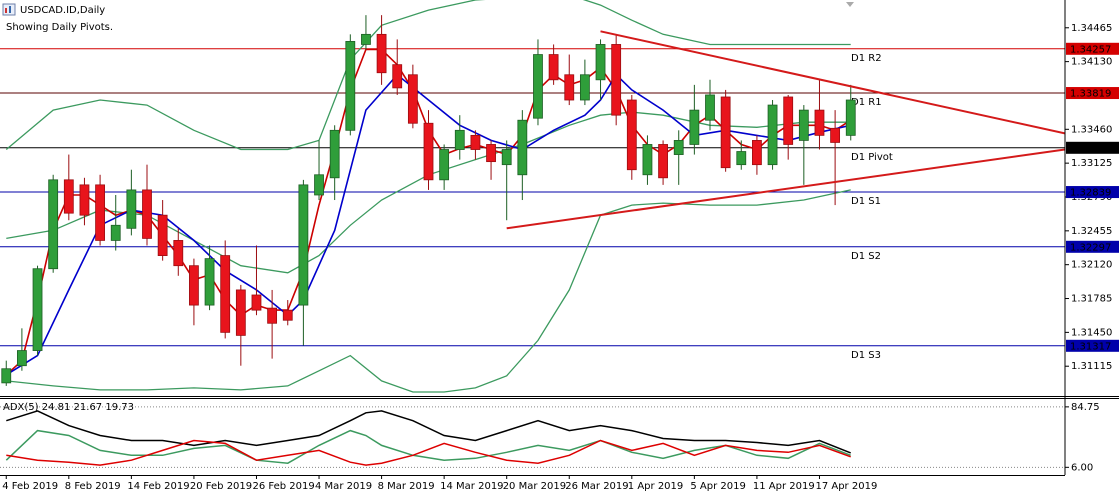 The height and width of the screenshot is (495, 1119). I want to click on price-box-label: 1.32839, so click(1090, 193).